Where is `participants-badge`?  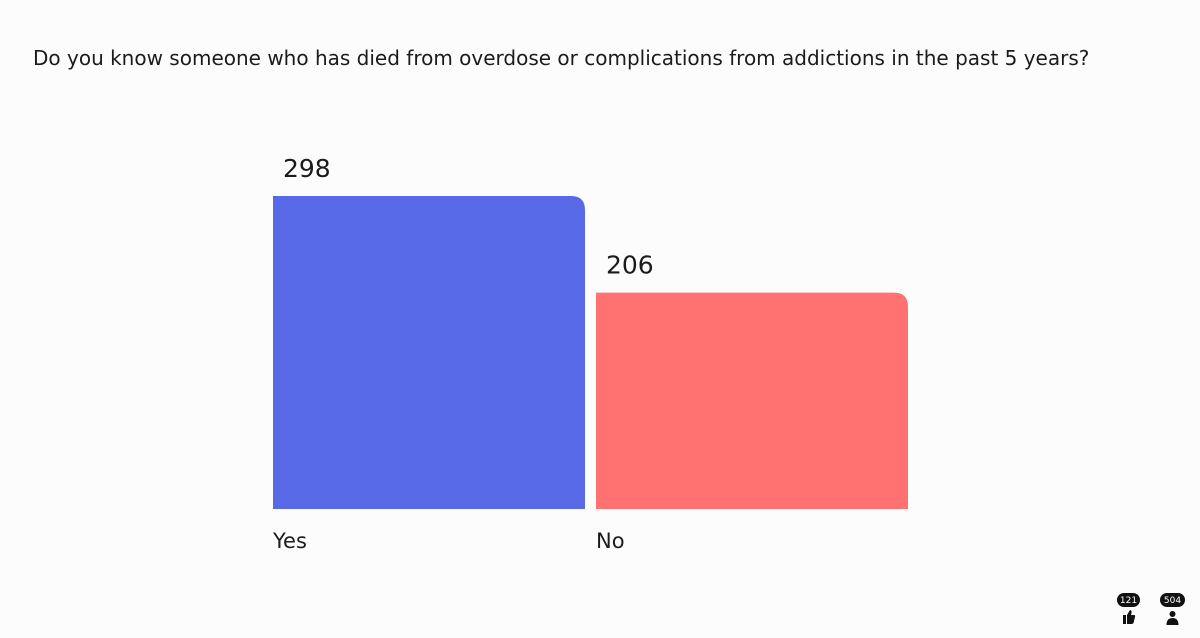 participants-badge is located at coordinates (1172, 600).